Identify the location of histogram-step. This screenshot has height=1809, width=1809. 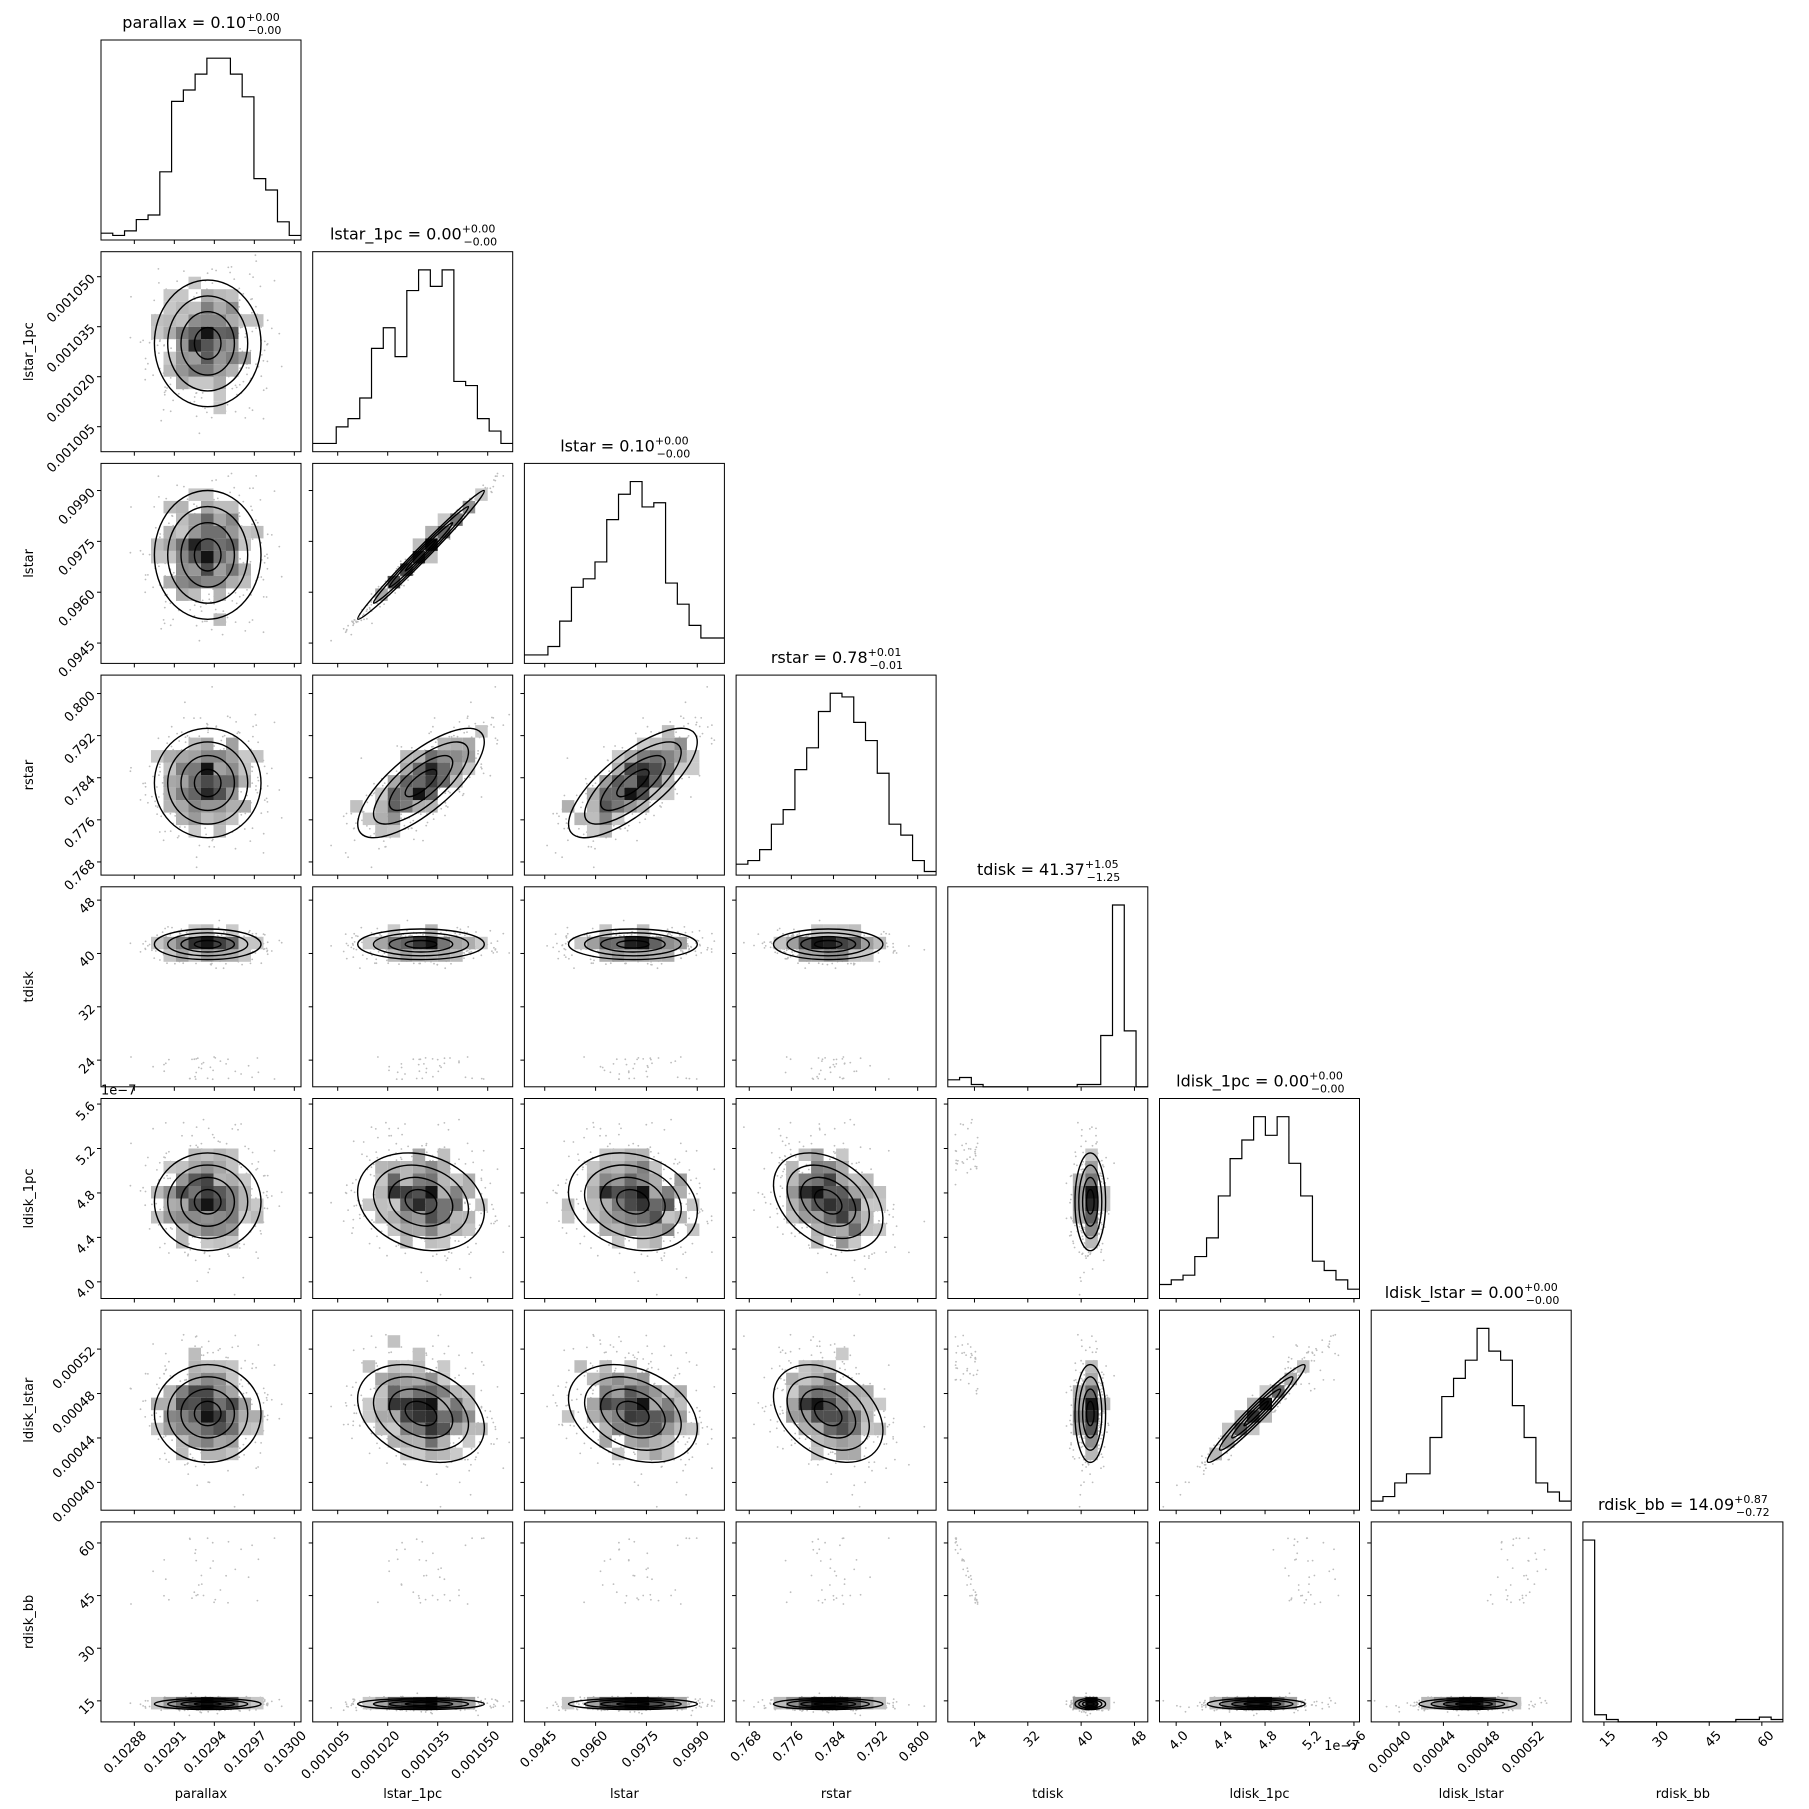
(1682, 1631).